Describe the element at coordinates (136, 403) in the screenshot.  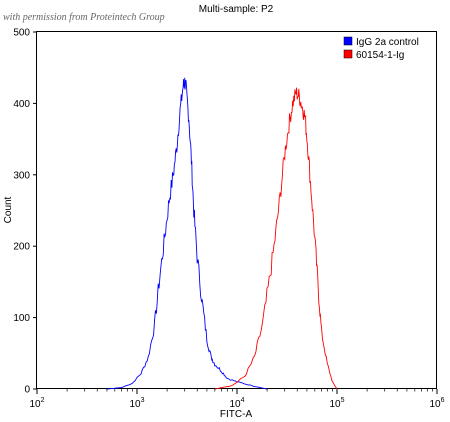
I see `x-tick-label-3: 10³` at that location.